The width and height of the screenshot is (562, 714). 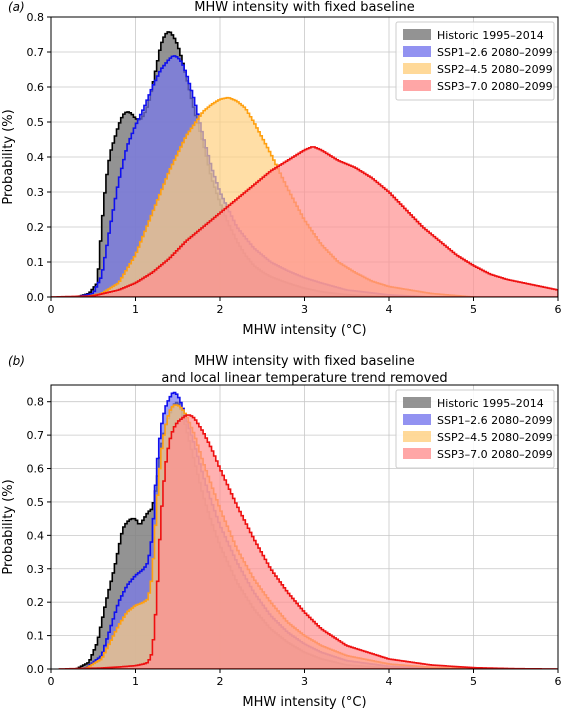 What do you see at coordinates (16, 7) in the screenshot?
I see `panel-label: (a)` at bounding box center [16, 7].